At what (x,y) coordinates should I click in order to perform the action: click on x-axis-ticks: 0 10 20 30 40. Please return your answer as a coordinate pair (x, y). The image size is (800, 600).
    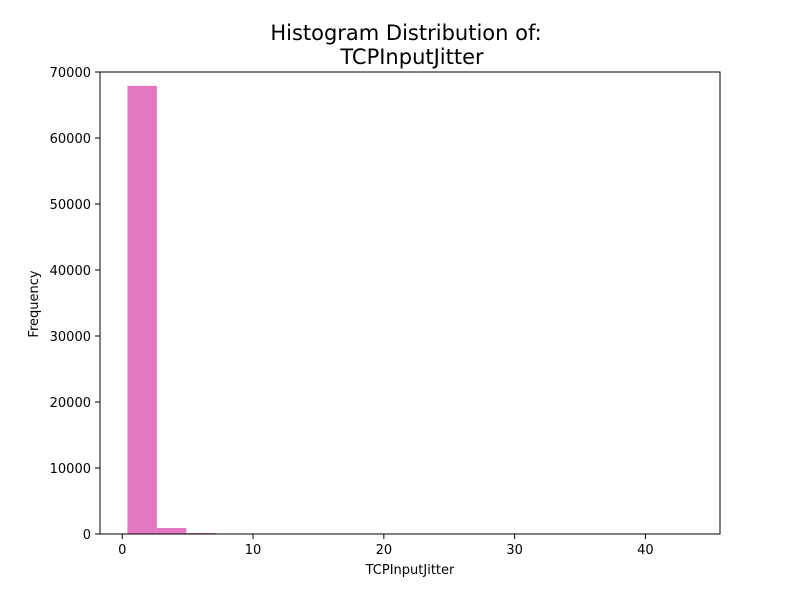
    Looking at the image, I should click on (386, 546).